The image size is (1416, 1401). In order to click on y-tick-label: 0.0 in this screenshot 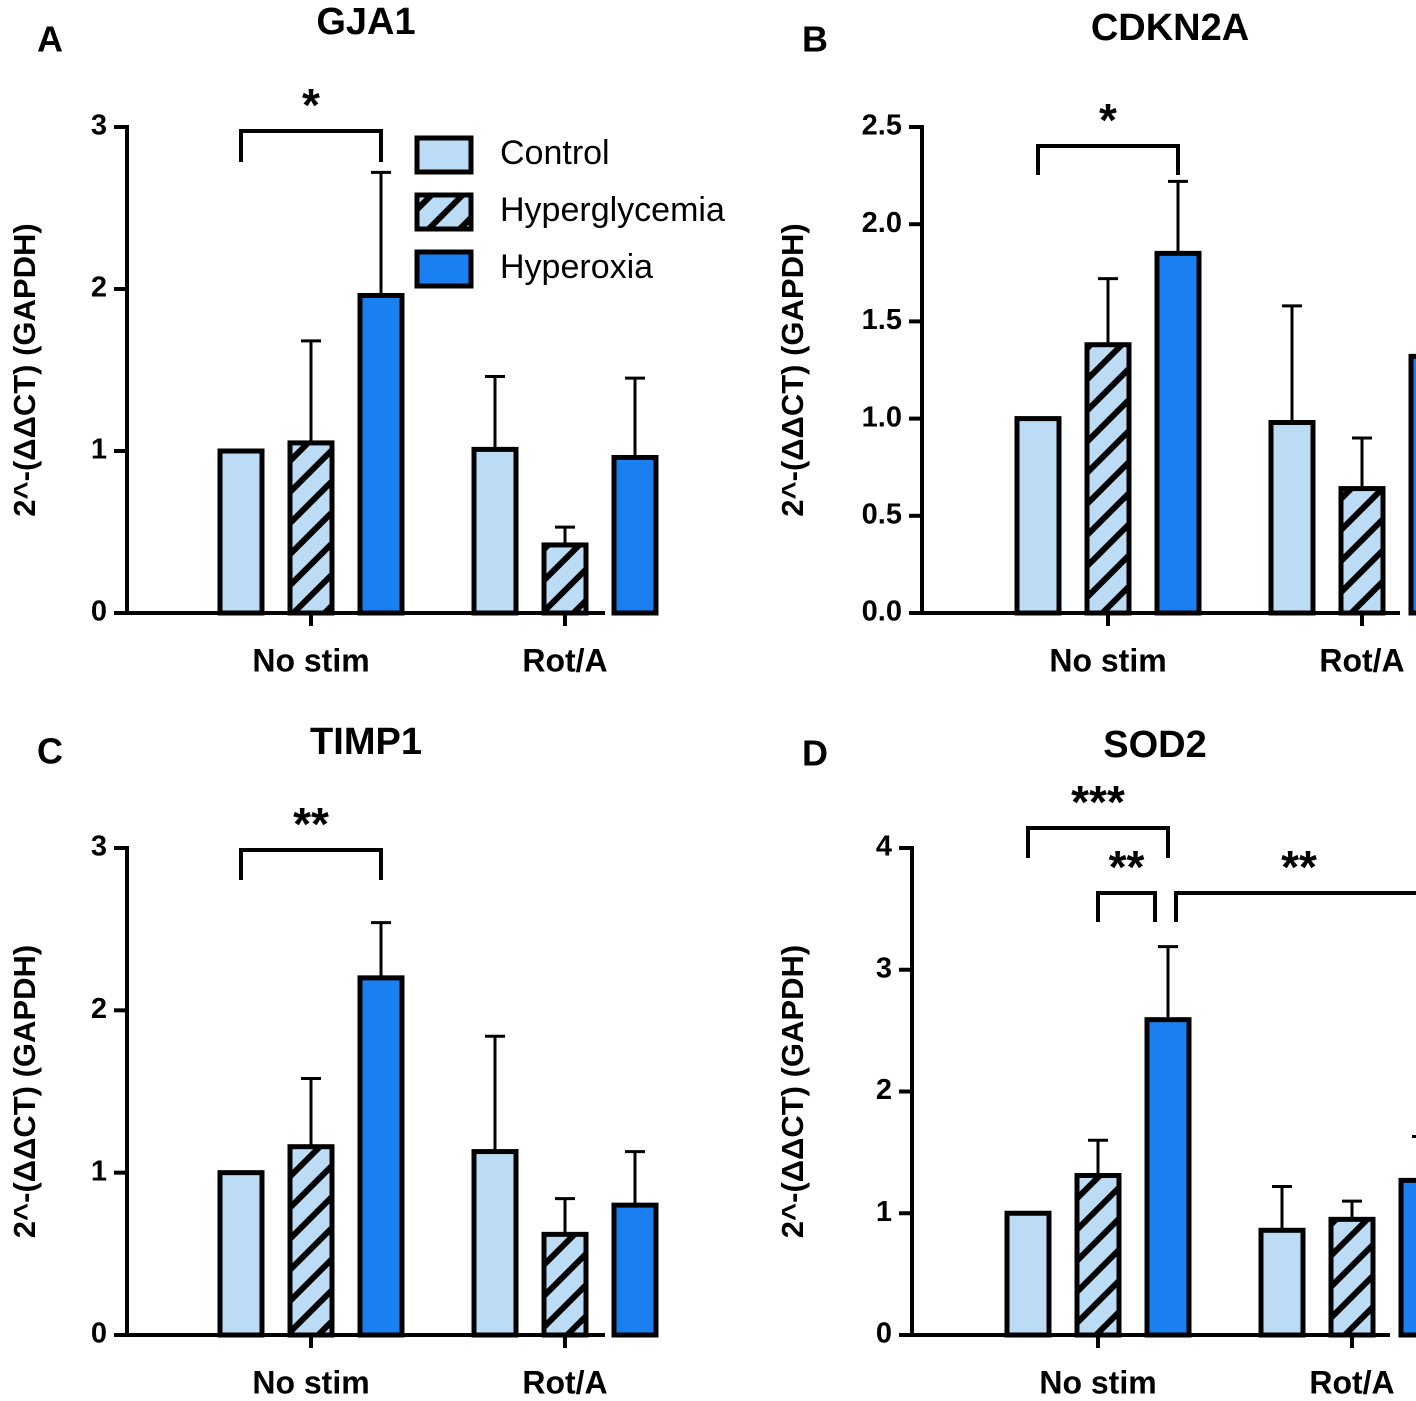, I will do `click(882, 612)`.